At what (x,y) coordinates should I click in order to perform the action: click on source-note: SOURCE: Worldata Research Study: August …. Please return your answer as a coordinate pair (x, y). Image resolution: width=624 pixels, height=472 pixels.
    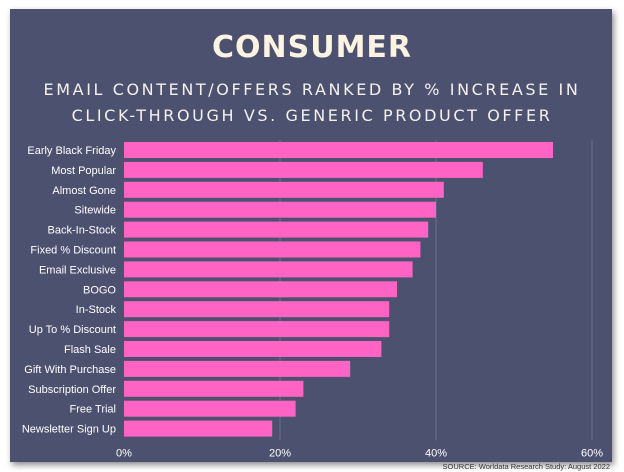
    Looking at the image, I should click on (526, 466).